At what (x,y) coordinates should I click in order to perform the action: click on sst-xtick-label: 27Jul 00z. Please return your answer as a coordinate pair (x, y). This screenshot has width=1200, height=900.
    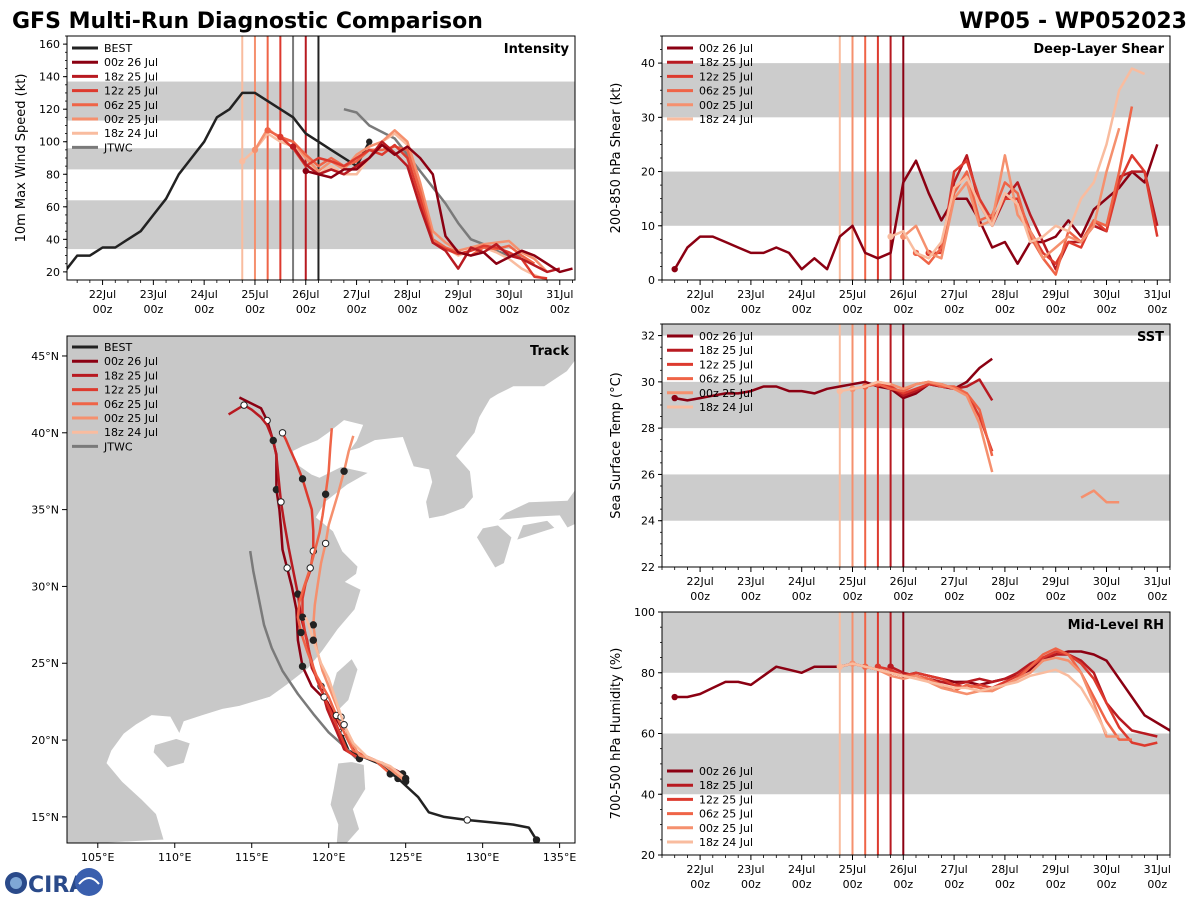
    Looking at the image, I should click on (953, 589).